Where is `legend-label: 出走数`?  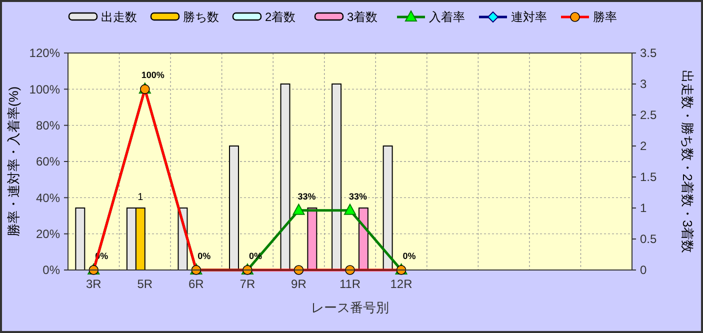
legend-label: 出走数 is located at coordinates (119, 17).